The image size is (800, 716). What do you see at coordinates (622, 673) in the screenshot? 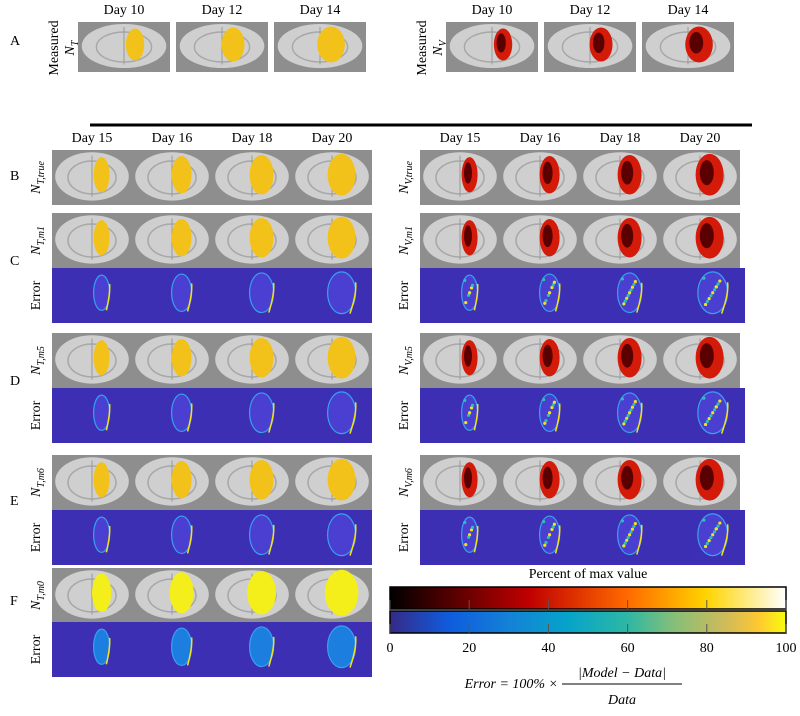
I see `formula-numerator: |Model − Data|` at bounding box center [622, 673].